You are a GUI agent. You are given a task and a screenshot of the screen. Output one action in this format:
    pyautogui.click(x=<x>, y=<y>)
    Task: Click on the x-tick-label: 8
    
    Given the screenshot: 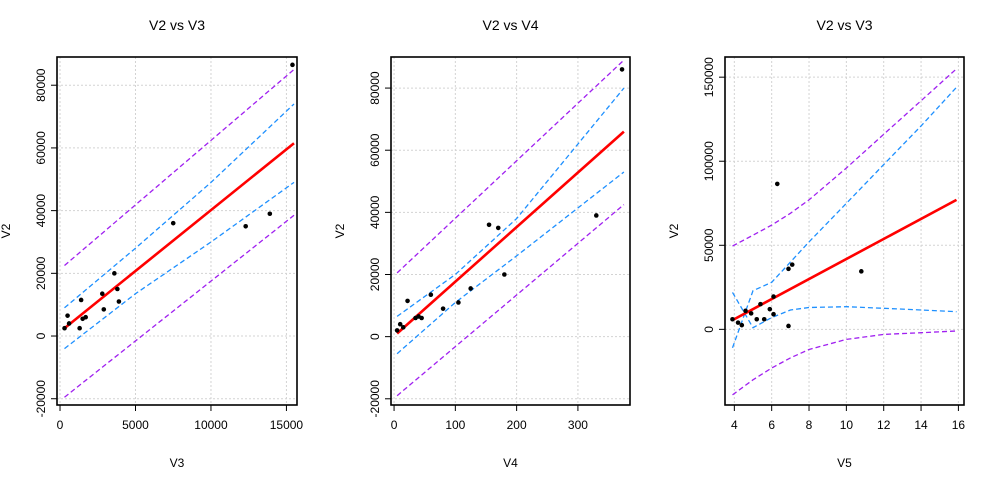 What is the action you would take?
    pyautogui.click(x=809, y=425)
    